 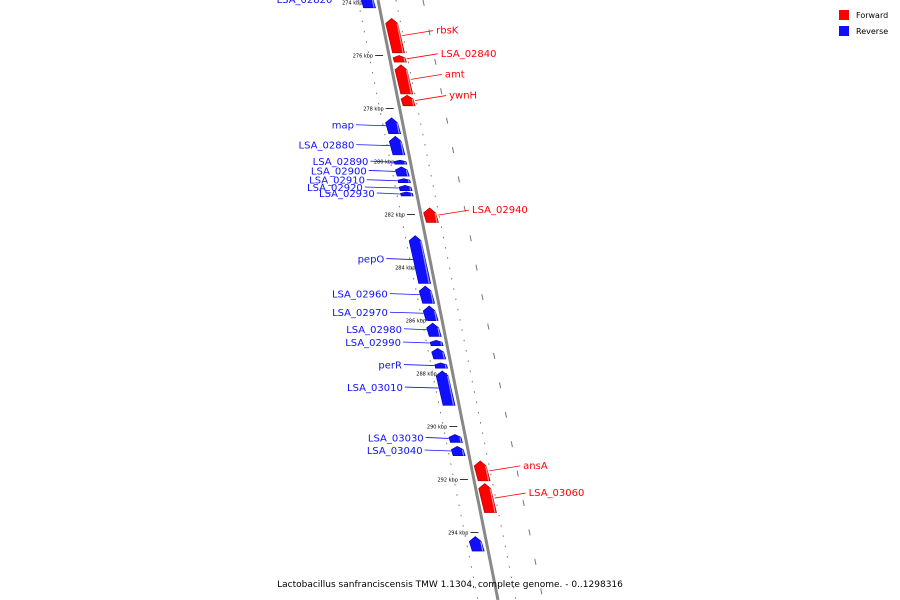 I want to click on gene-label: pepO, so click(x=371, y=260).